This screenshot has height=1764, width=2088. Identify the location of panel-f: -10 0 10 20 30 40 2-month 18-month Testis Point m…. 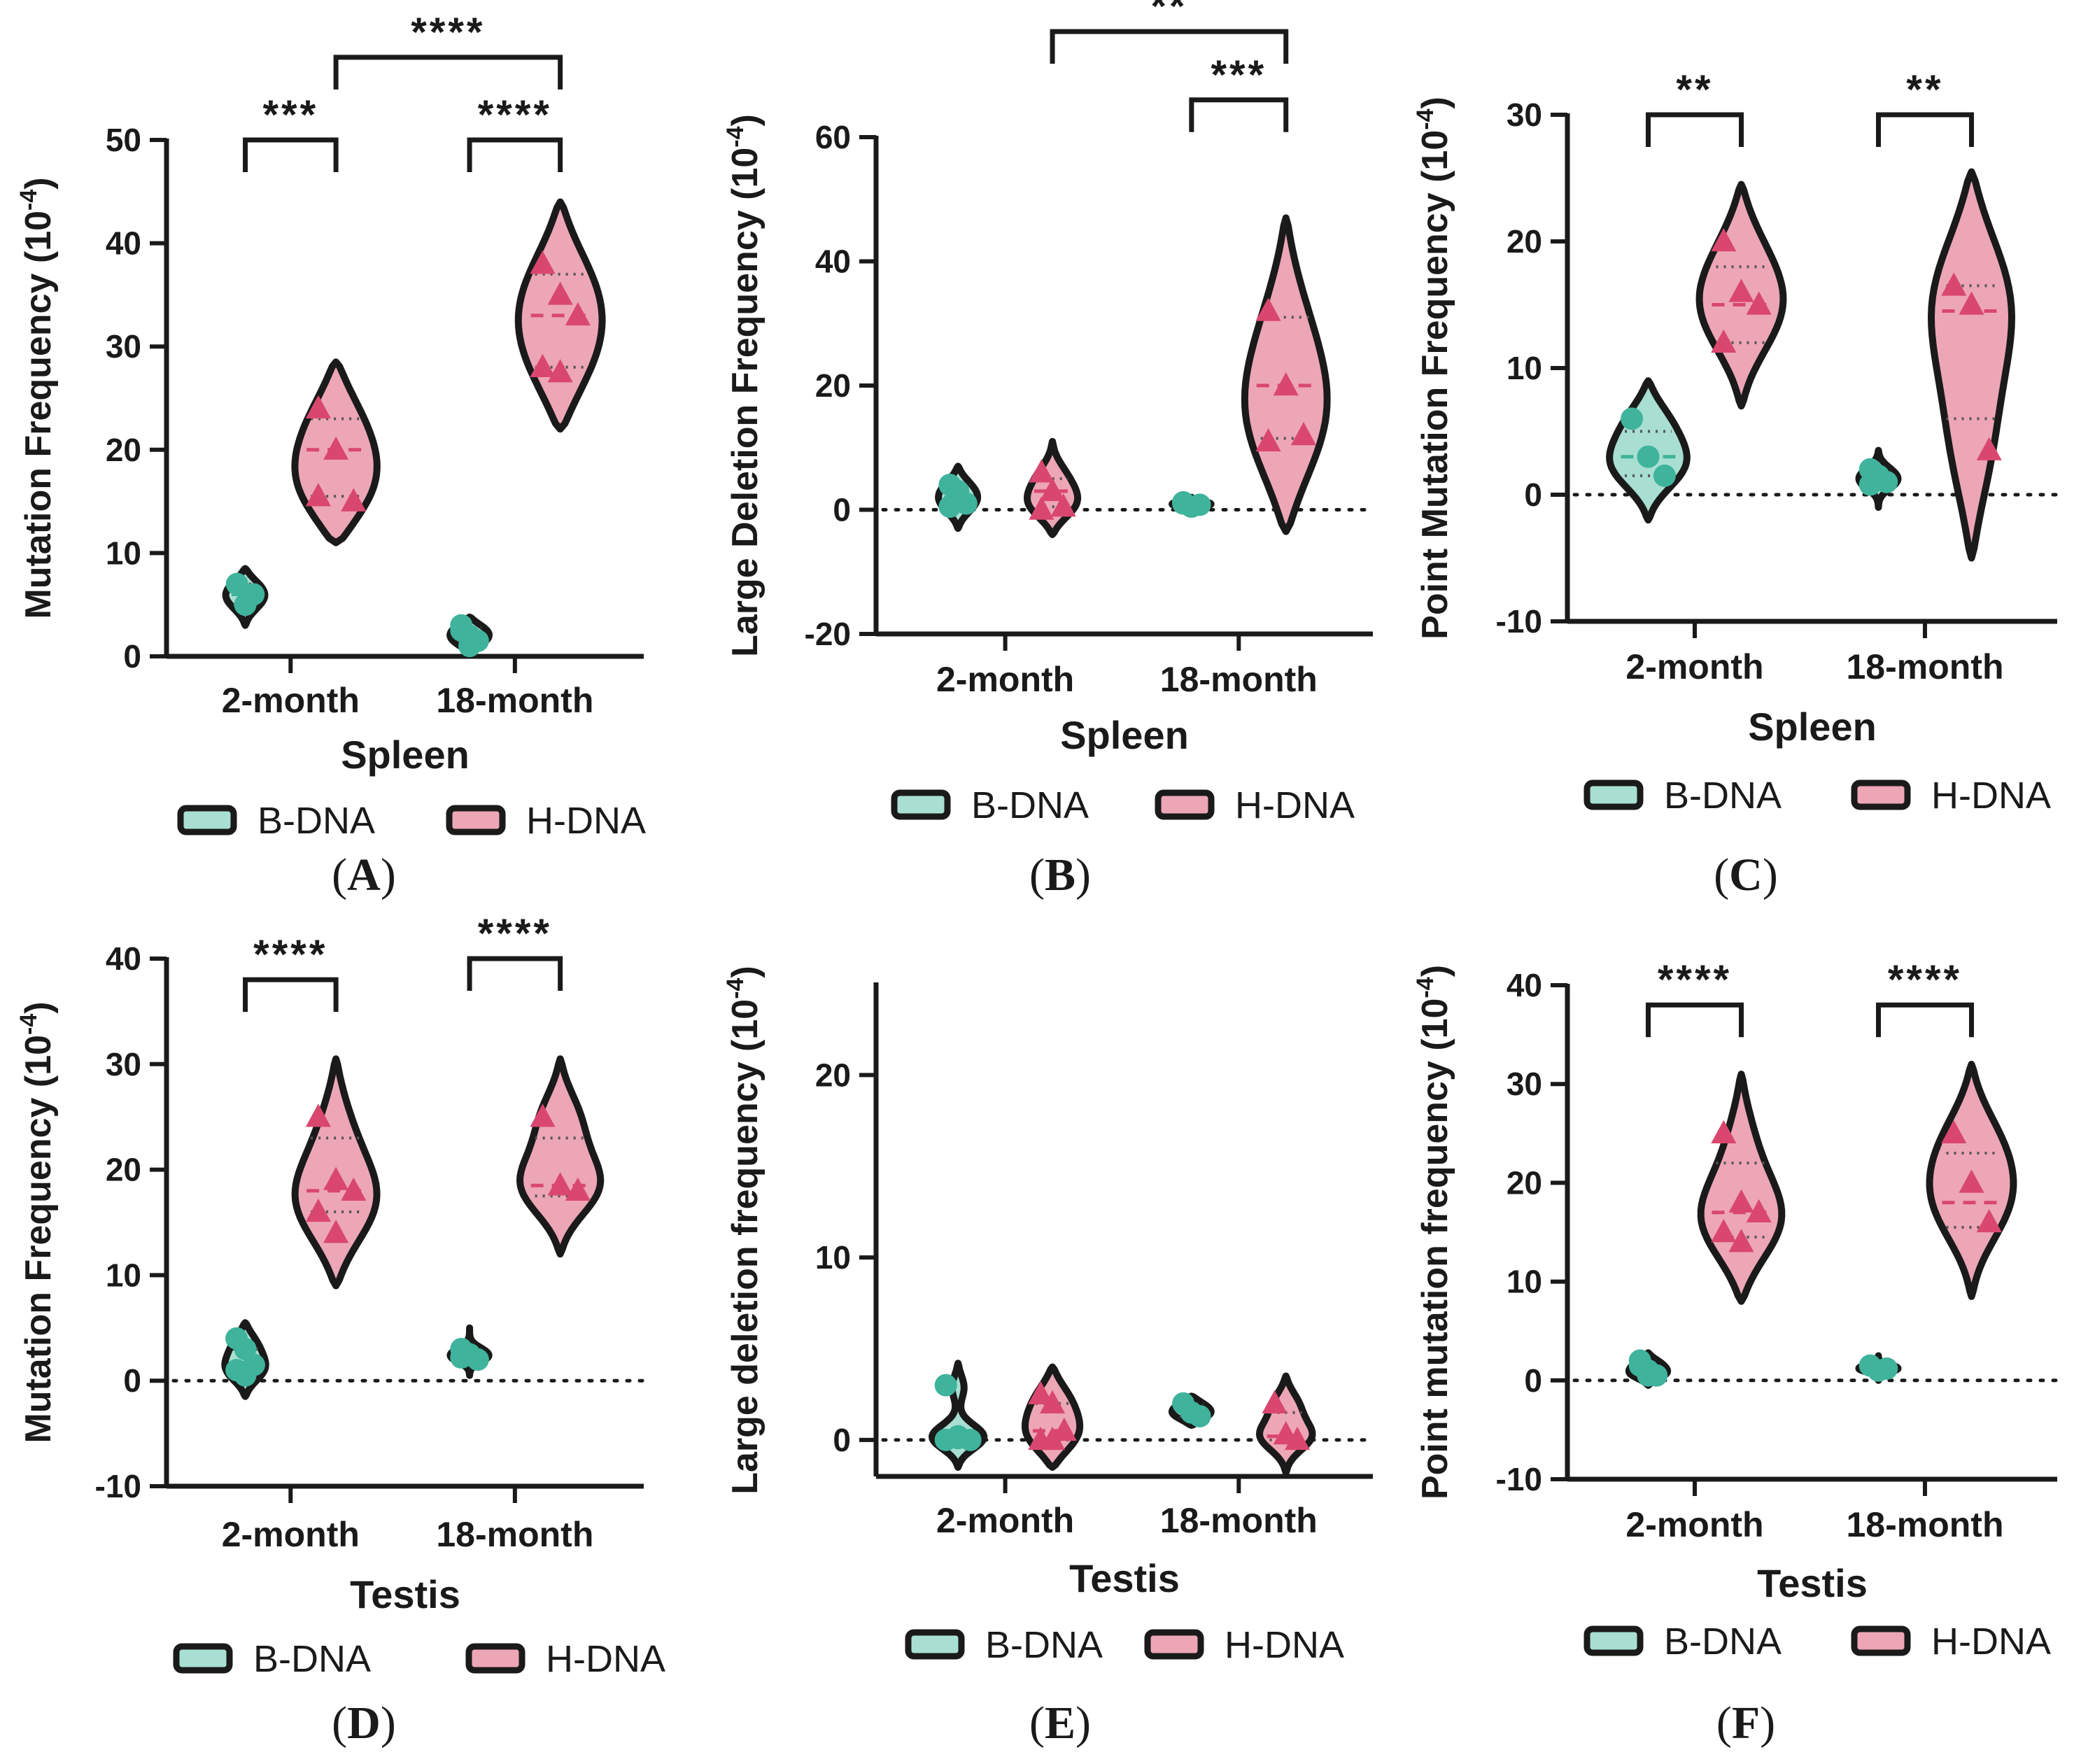
(1736, 1353).